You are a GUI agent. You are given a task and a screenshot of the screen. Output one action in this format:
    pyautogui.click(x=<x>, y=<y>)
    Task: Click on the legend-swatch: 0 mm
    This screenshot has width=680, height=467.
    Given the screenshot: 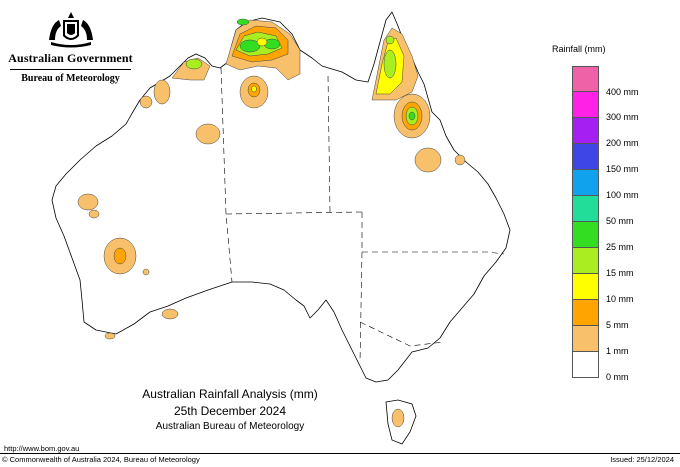 What is the action you would take?
    pyautogui.click(x=600, y=367)
    